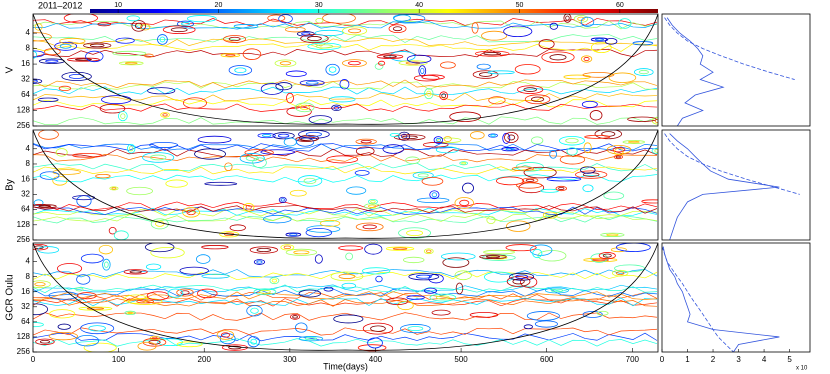  What do you see at coordinates (662, 359) in the screenshot?
I see `x-tick-label: 0` at bounding box center [662, 359].